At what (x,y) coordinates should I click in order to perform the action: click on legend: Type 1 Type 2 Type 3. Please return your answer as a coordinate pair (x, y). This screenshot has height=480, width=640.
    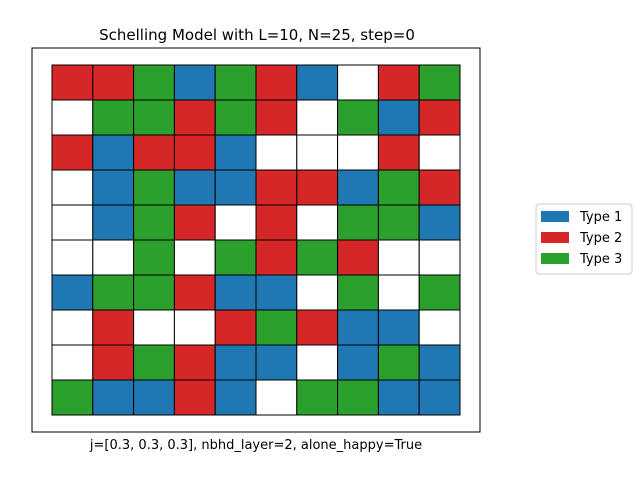
    Looking at the image, I should click on (584, 239).